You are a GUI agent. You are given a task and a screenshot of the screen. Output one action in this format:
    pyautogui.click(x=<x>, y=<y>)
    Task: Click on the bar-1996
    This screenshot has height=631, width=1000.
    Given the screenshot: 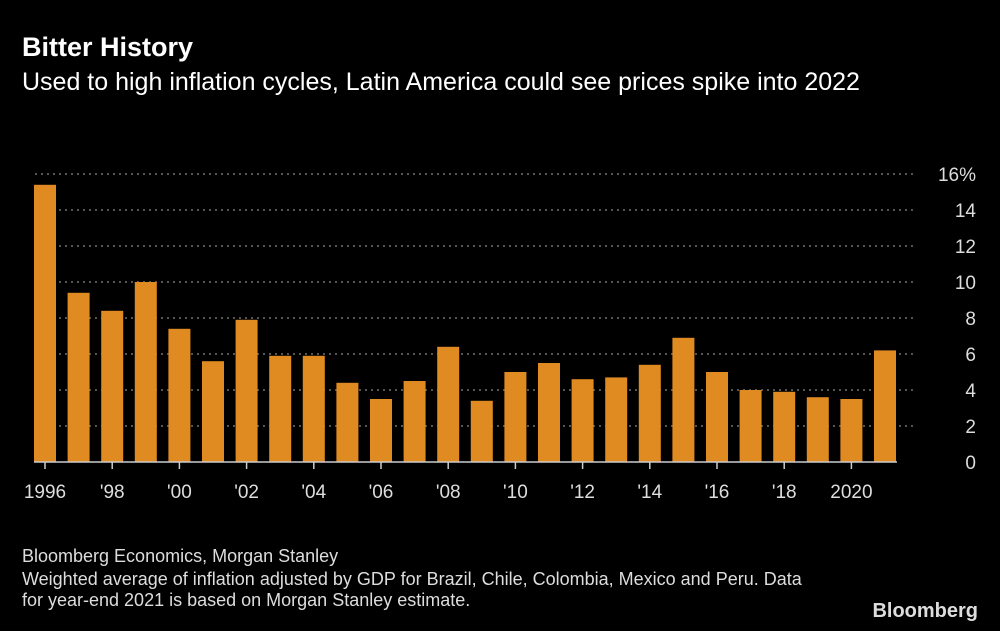 What is the action you would take?
    pyautogui.click(x=45, y=323)
    